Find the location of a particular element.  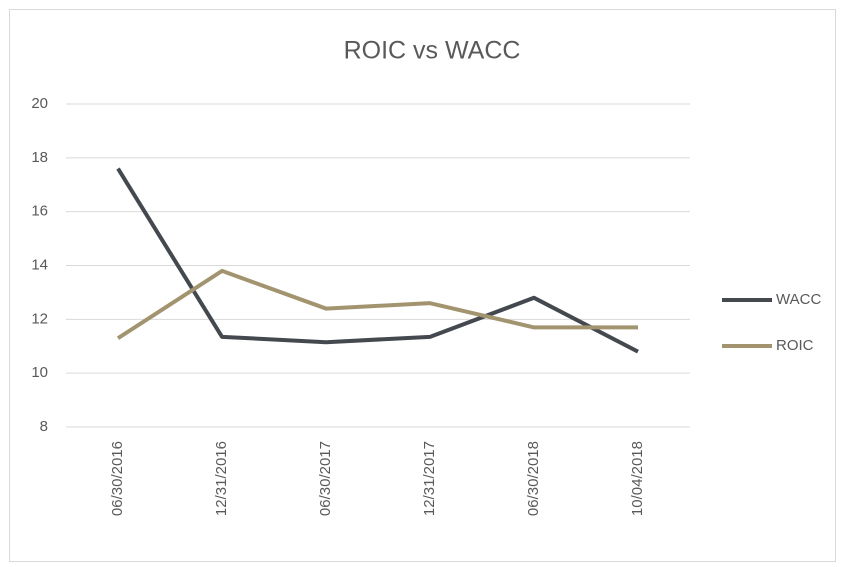

x-tick-label: 06/30/2018 is located at coordinates (533, 478).